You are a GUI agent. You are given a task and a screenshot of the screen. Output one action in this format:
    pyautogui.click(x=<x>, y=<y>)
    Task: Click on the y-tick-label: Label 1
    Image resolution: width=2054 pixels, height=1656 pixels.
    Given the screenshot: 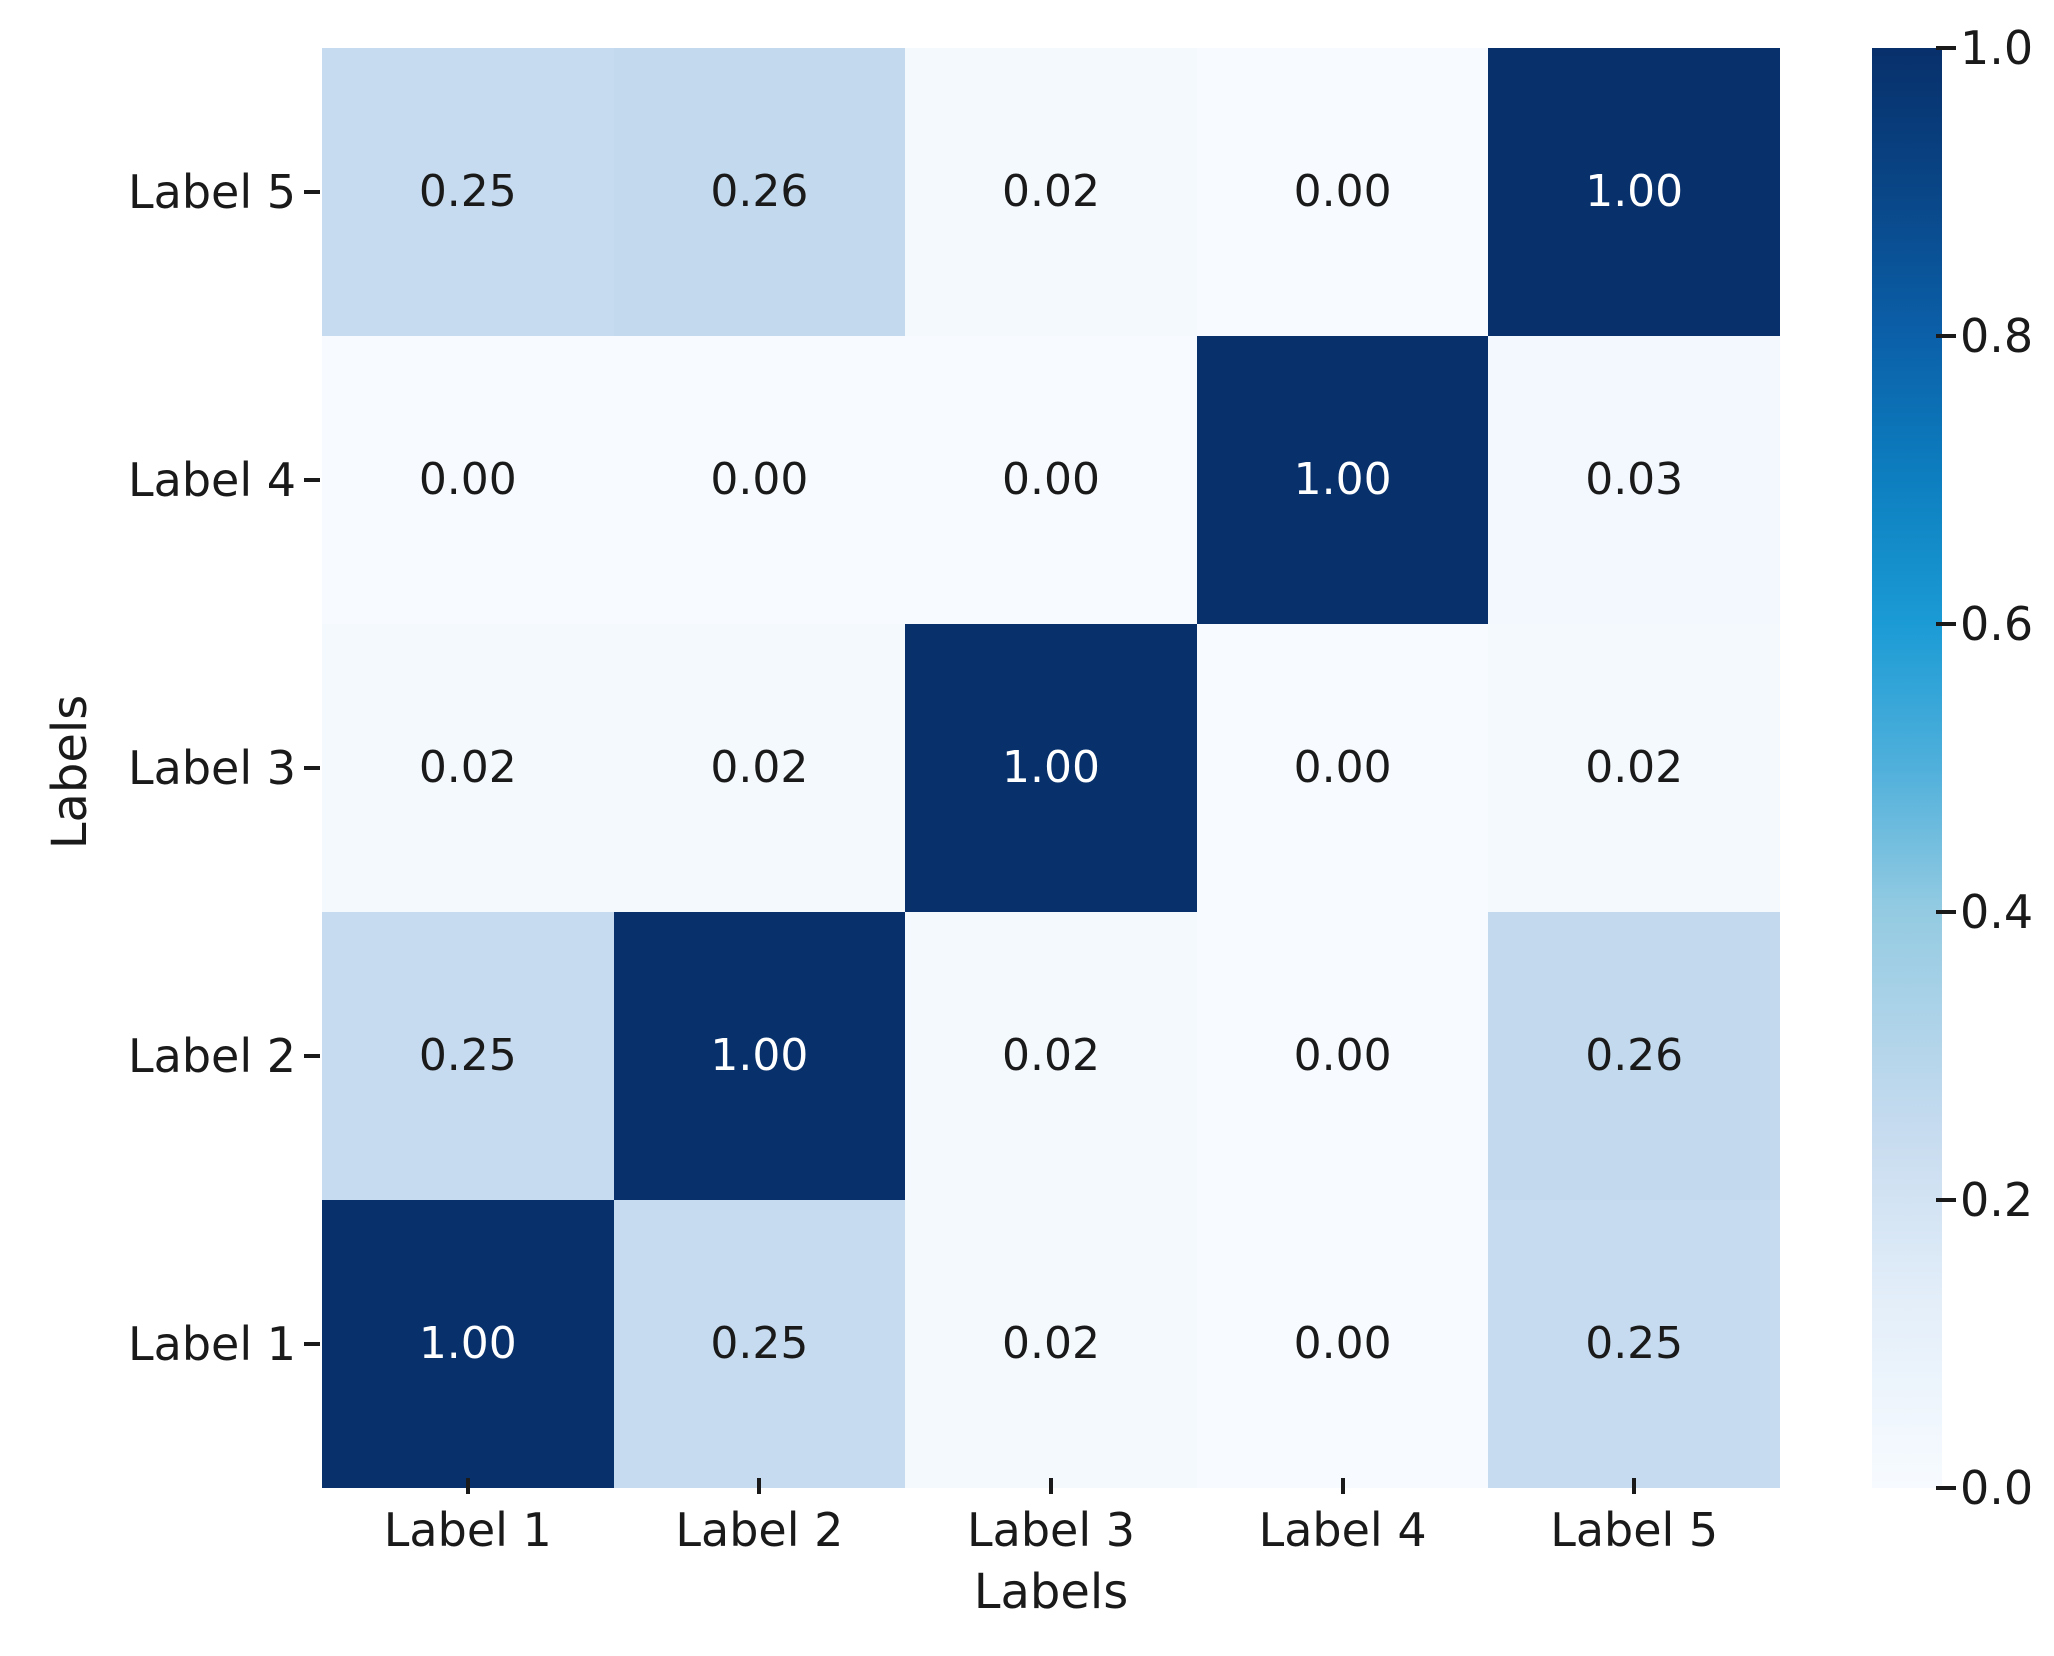 What is the action you would take?
    pyautogui.click(x=212, y=1344)
    